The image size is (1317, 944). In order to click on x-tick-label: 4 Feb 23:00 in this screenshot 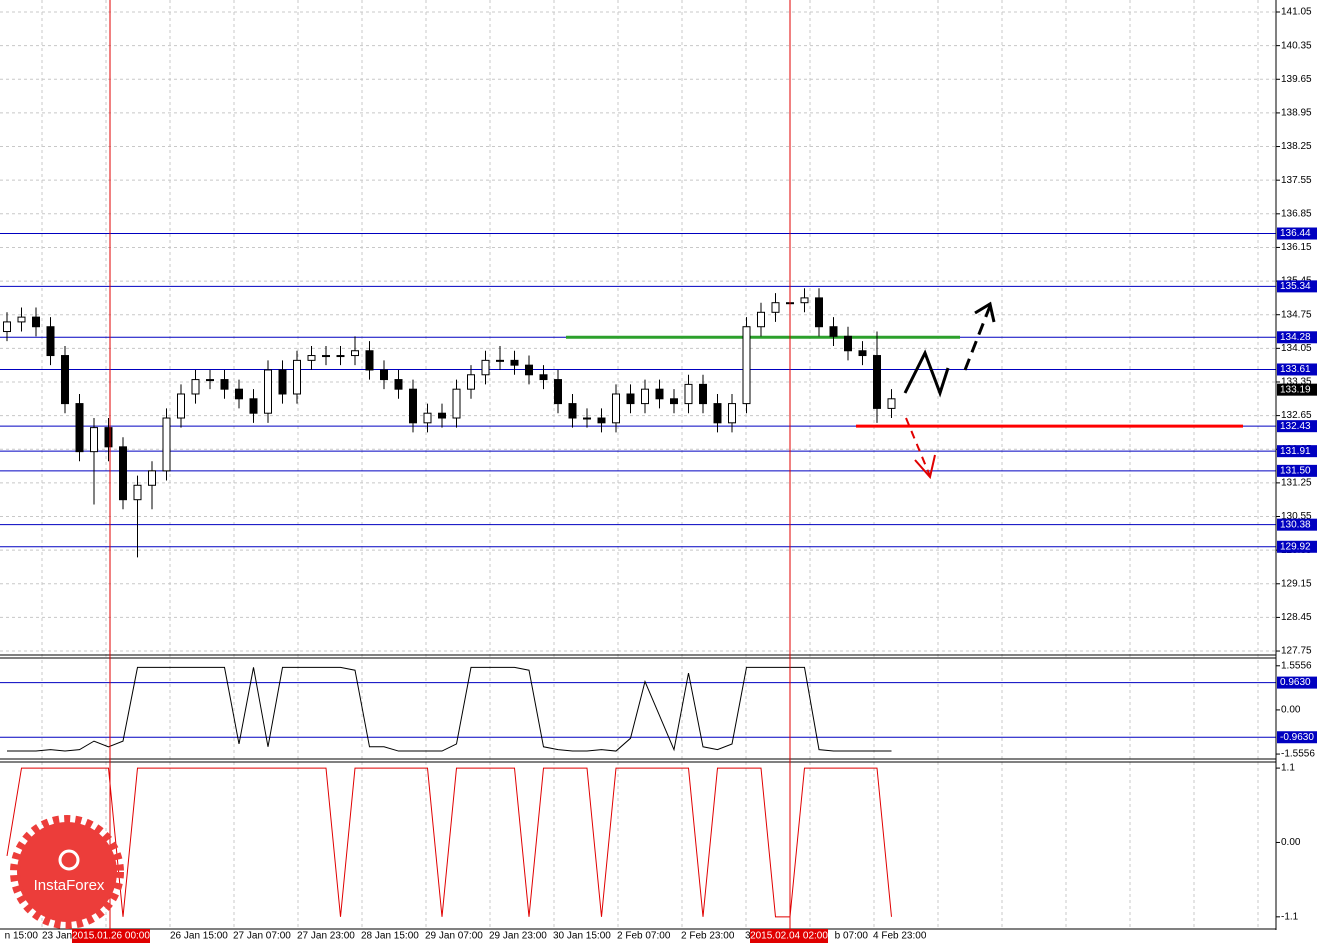, I will do `click(900, 936)`.